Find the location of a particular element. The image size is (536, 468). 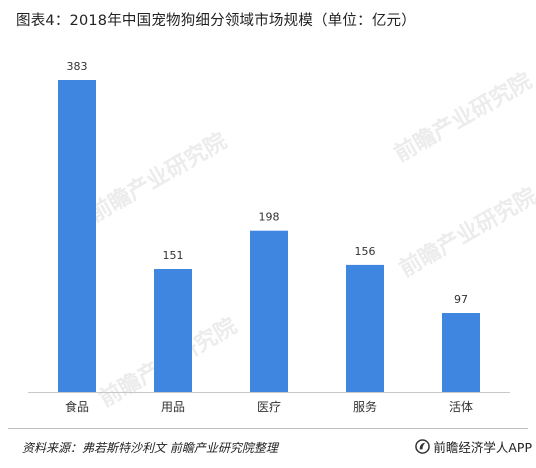

data-label-3: 156 is located at coordinates (365, 251).